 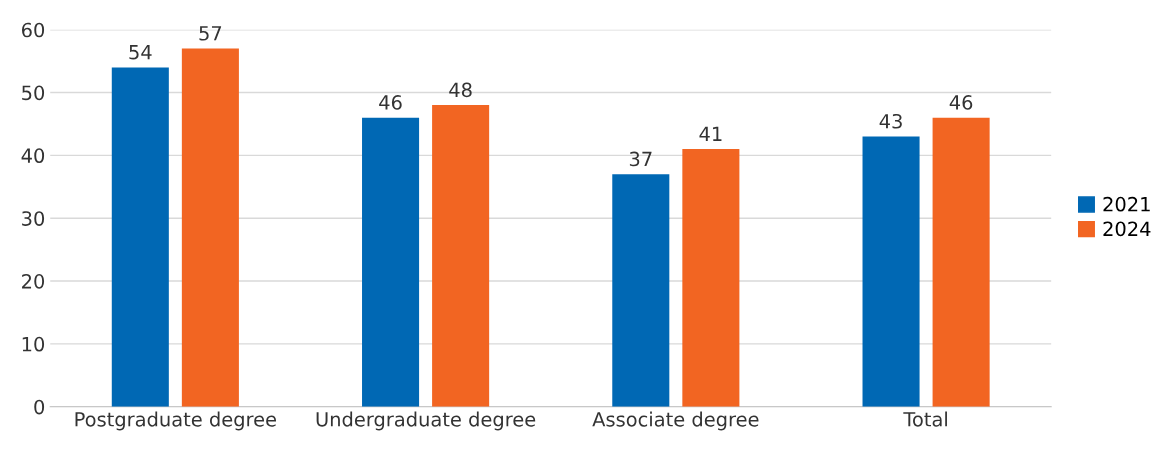 What do you see at coordinates (460, 90) in the screenshot?
I see `data-label: 48` at bounding box center [460, 90].